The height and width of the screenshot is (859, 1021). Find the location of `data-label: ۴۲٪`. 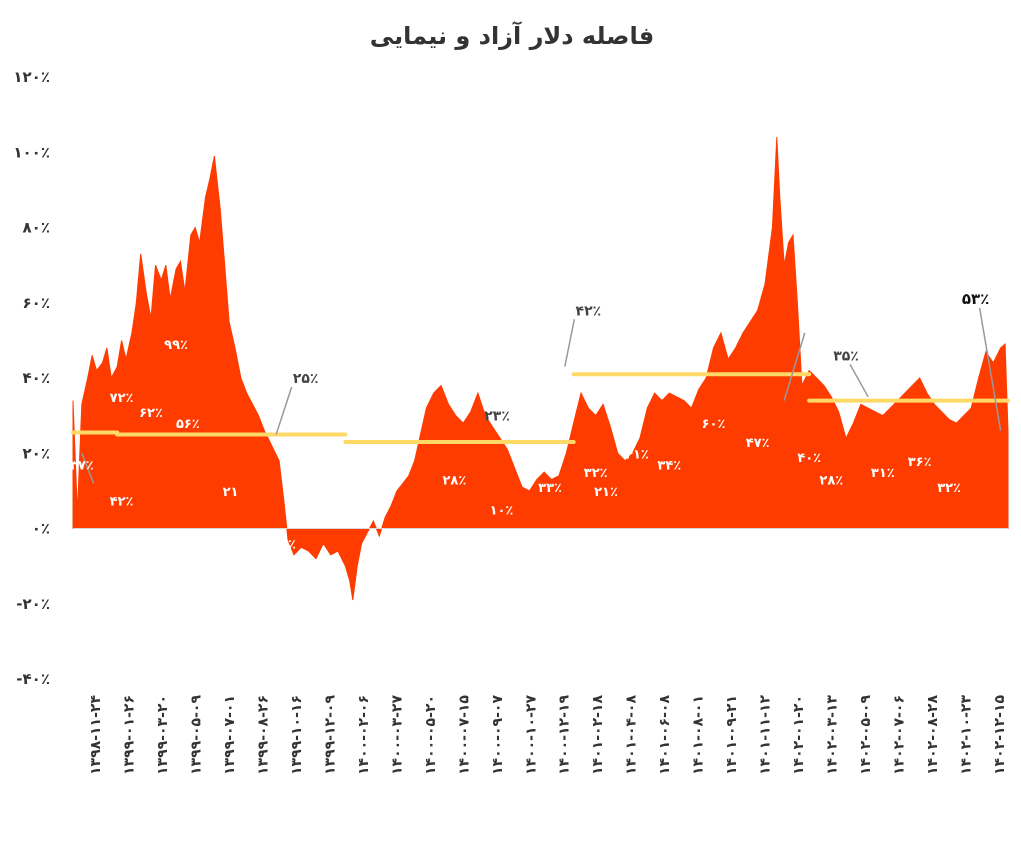

data-label: ۴۲٪ is located at coordinates (122, 501).